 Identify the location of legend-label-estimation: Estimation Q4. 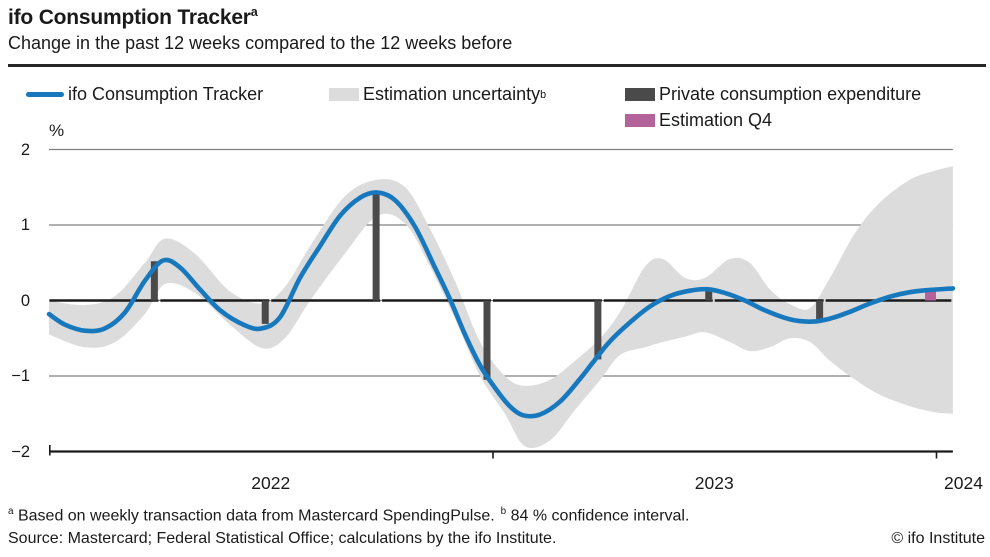
(716, 120).